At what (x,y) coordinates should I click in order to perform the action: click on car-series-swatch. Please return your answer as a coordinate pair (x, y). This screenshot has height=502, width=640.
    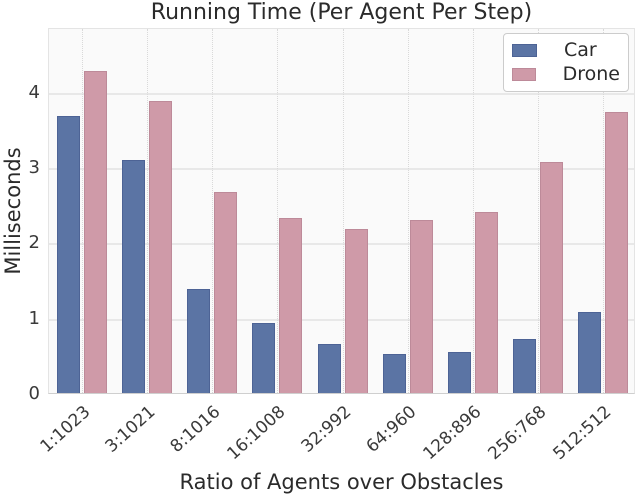
    Looking at the image, I should click on (524, 50).